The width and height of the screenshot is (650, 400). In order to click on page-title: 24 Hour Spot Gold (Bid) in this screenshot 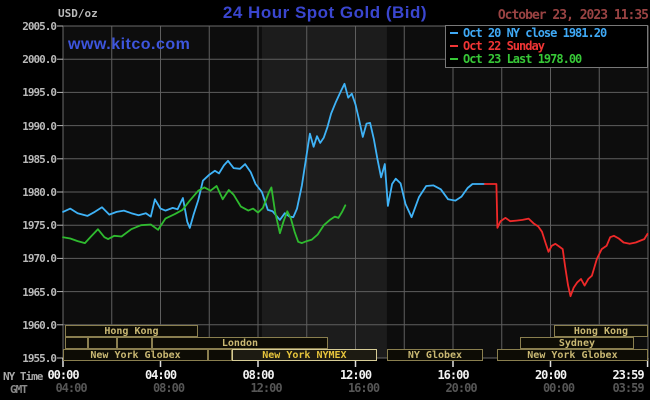, I will do `click(325, 12)`.